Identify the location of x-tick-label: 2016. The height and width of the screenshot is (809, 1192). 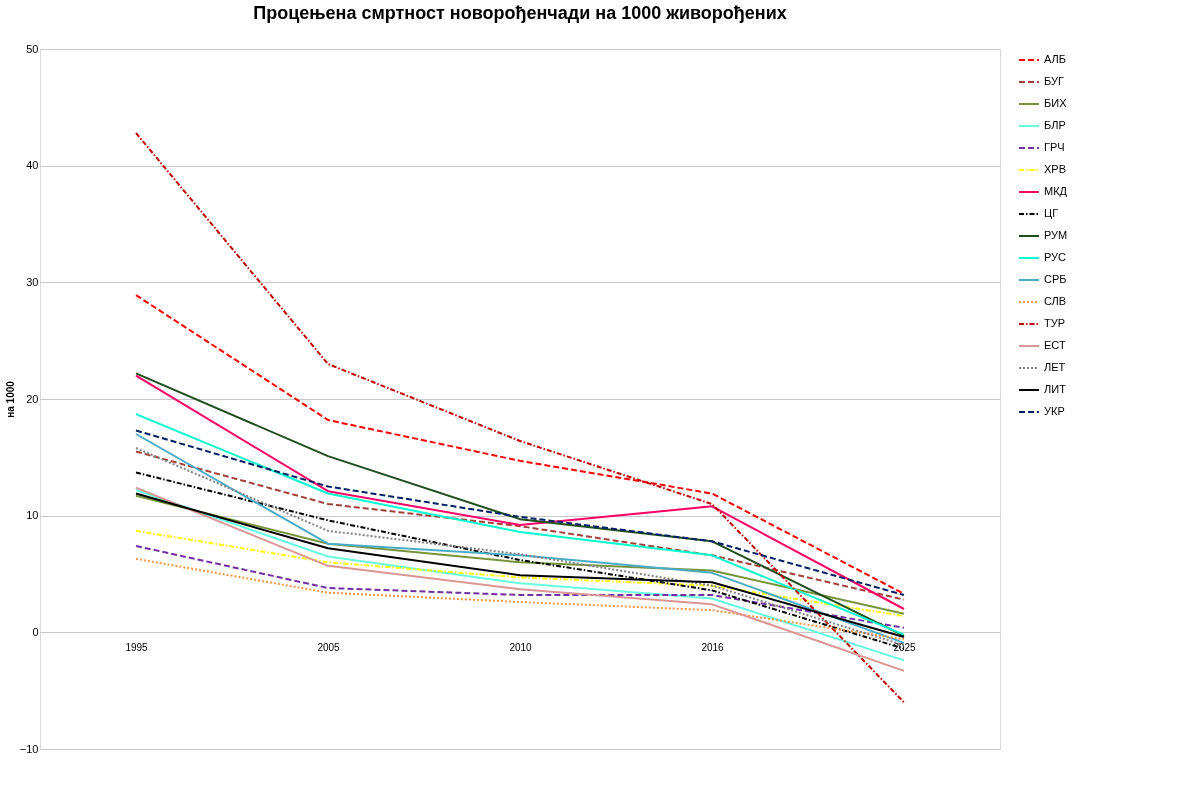
(713, 647).